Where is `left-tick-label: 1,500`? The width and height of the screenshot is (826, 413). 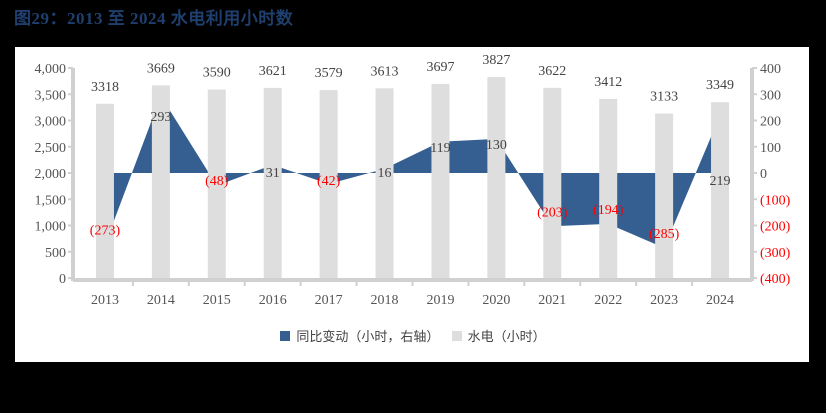 left-tick-label: 1,500 is located at coordinates (51, 200).